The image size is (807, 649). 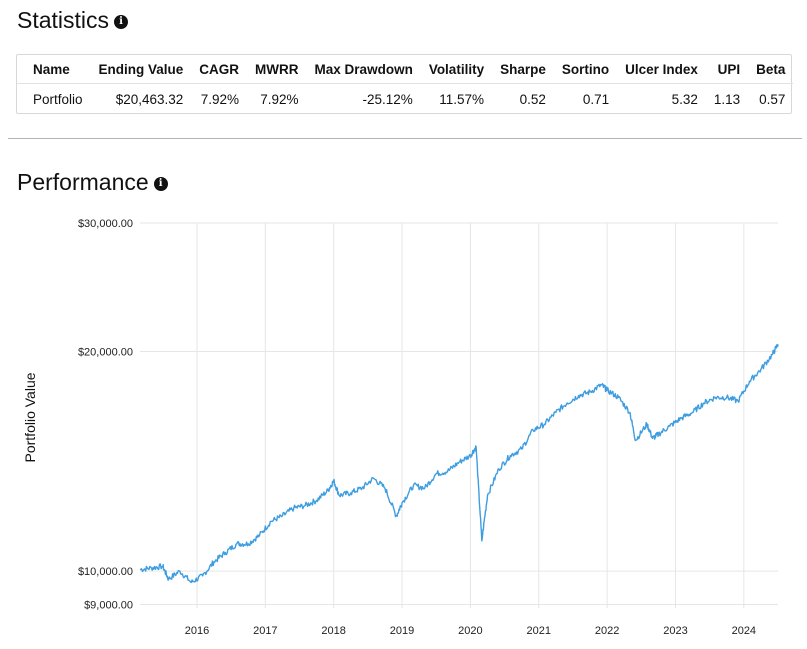 I want to click on table-cell: 0.52, so click(x=523, y=98).